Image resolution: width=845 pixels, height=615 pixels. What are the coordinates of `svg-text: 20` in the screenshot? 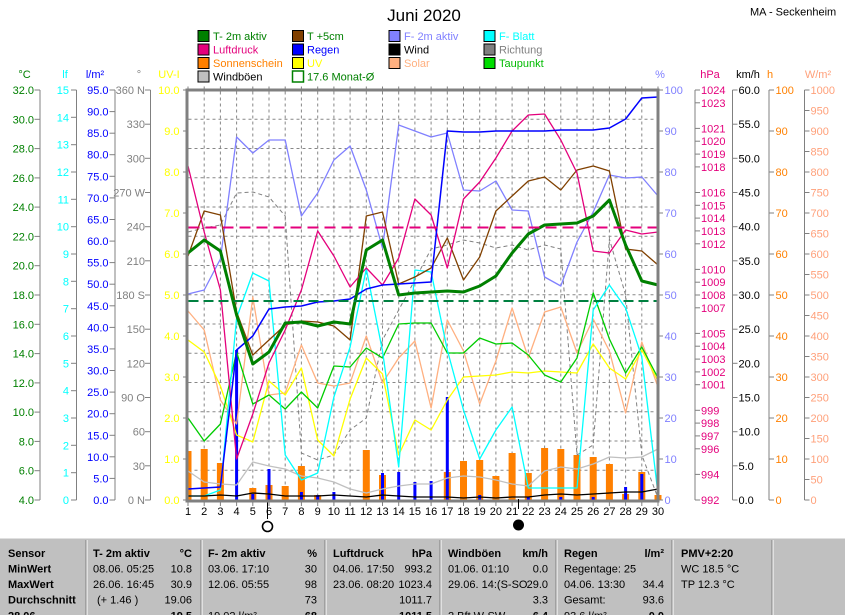 It's located at (782, 419).